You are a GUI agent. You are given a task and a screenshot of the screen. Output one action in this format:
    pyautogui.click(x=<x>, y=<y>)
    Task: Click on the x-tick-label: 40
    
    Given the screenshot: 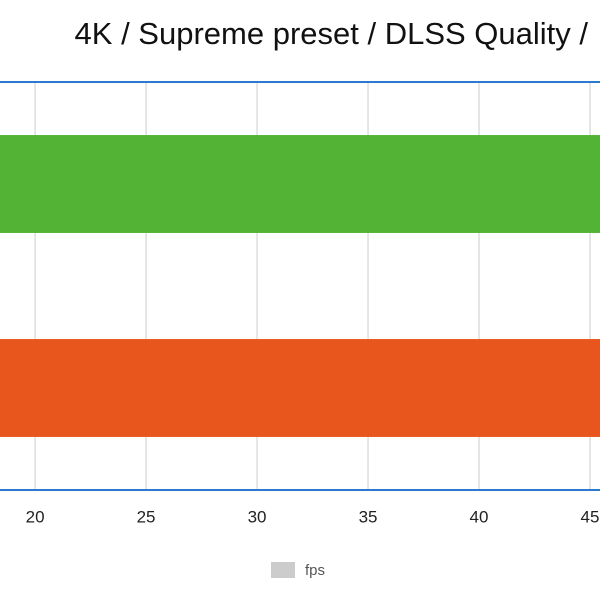 What is the action you would take?
    pyautogui.click(x=479, y=516)
    